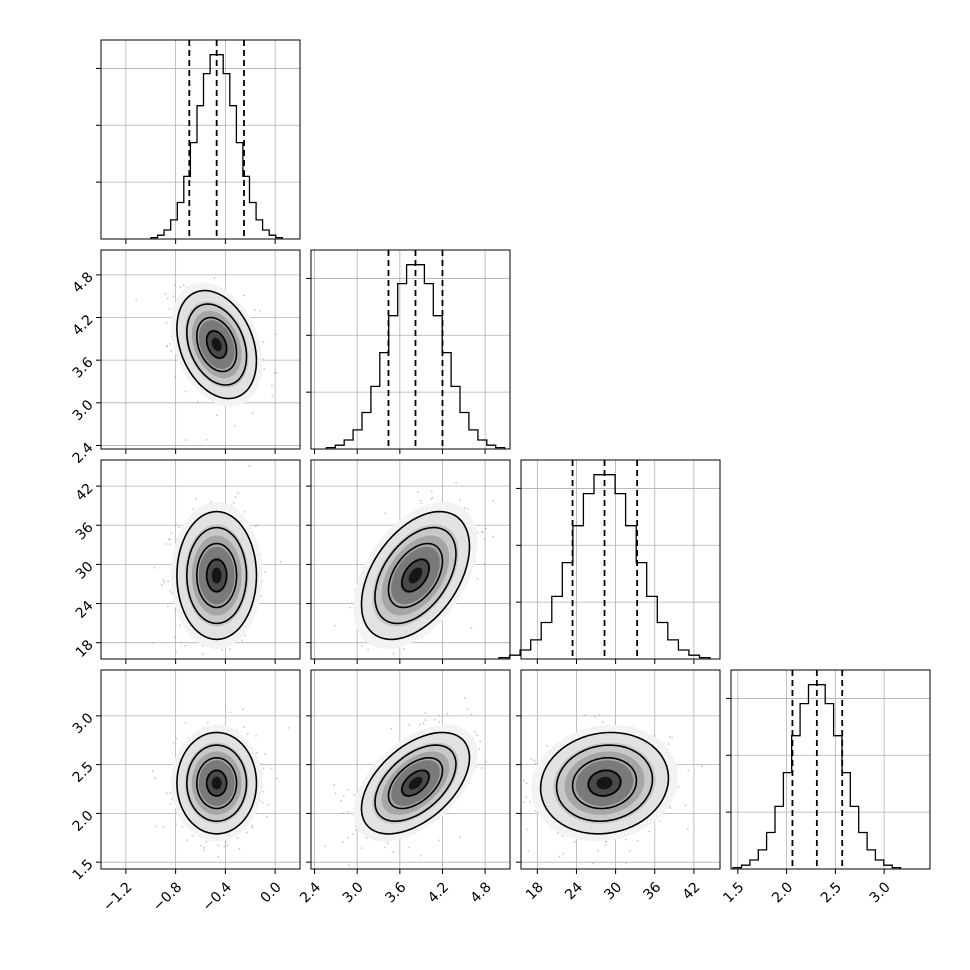 The height and width of the screenshot is (970, 970). I want to click on y-tick-label-1-1: 3.0, so click(83, 410).